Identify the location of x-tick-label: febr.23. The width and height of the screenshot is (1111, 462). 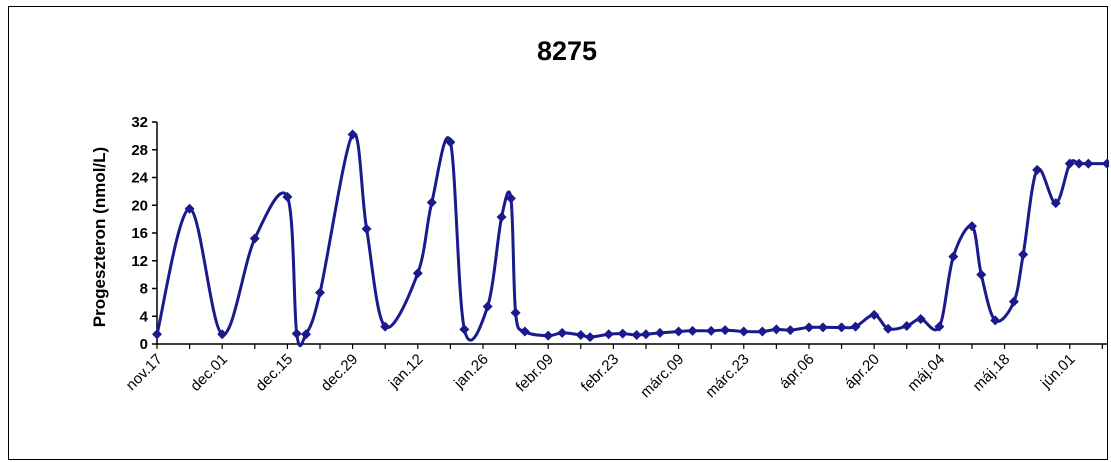
(600, 373).